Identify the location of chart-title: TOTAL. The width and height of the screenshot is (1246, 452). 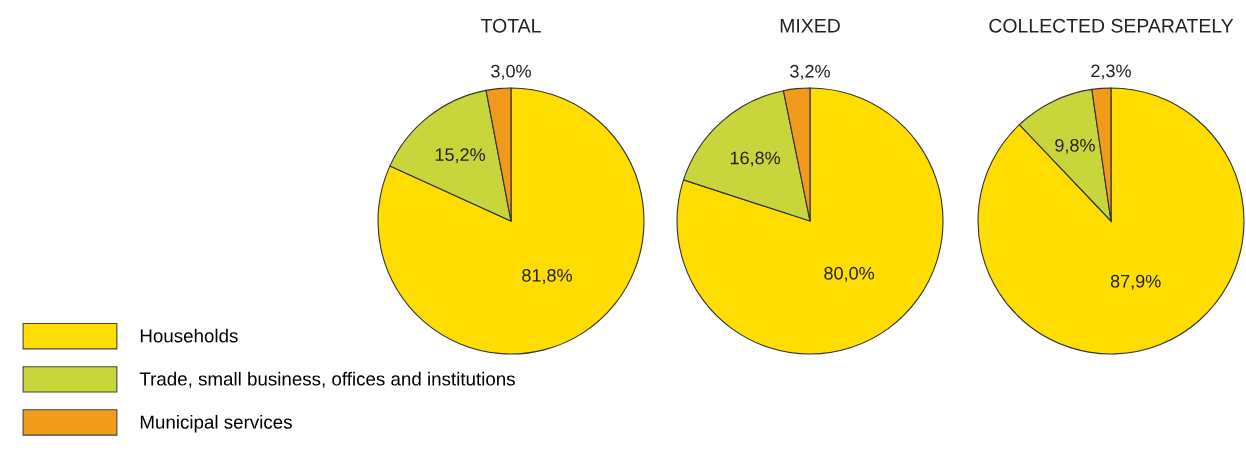
(510, 25).